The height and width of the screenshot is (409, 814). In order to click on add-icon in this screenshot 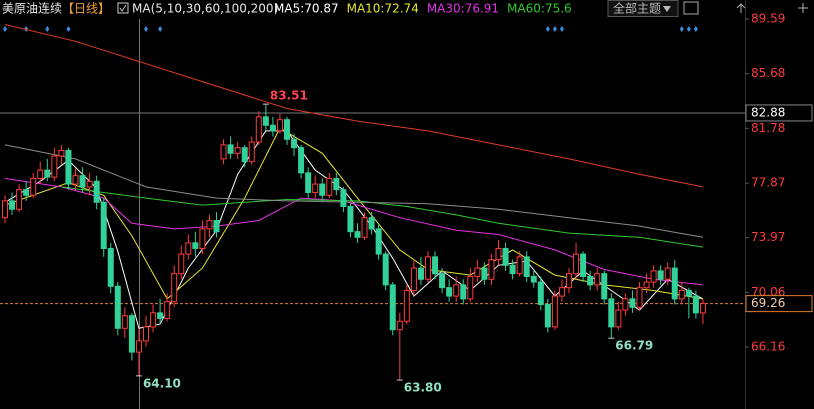, I will do `click(803, 8)`.